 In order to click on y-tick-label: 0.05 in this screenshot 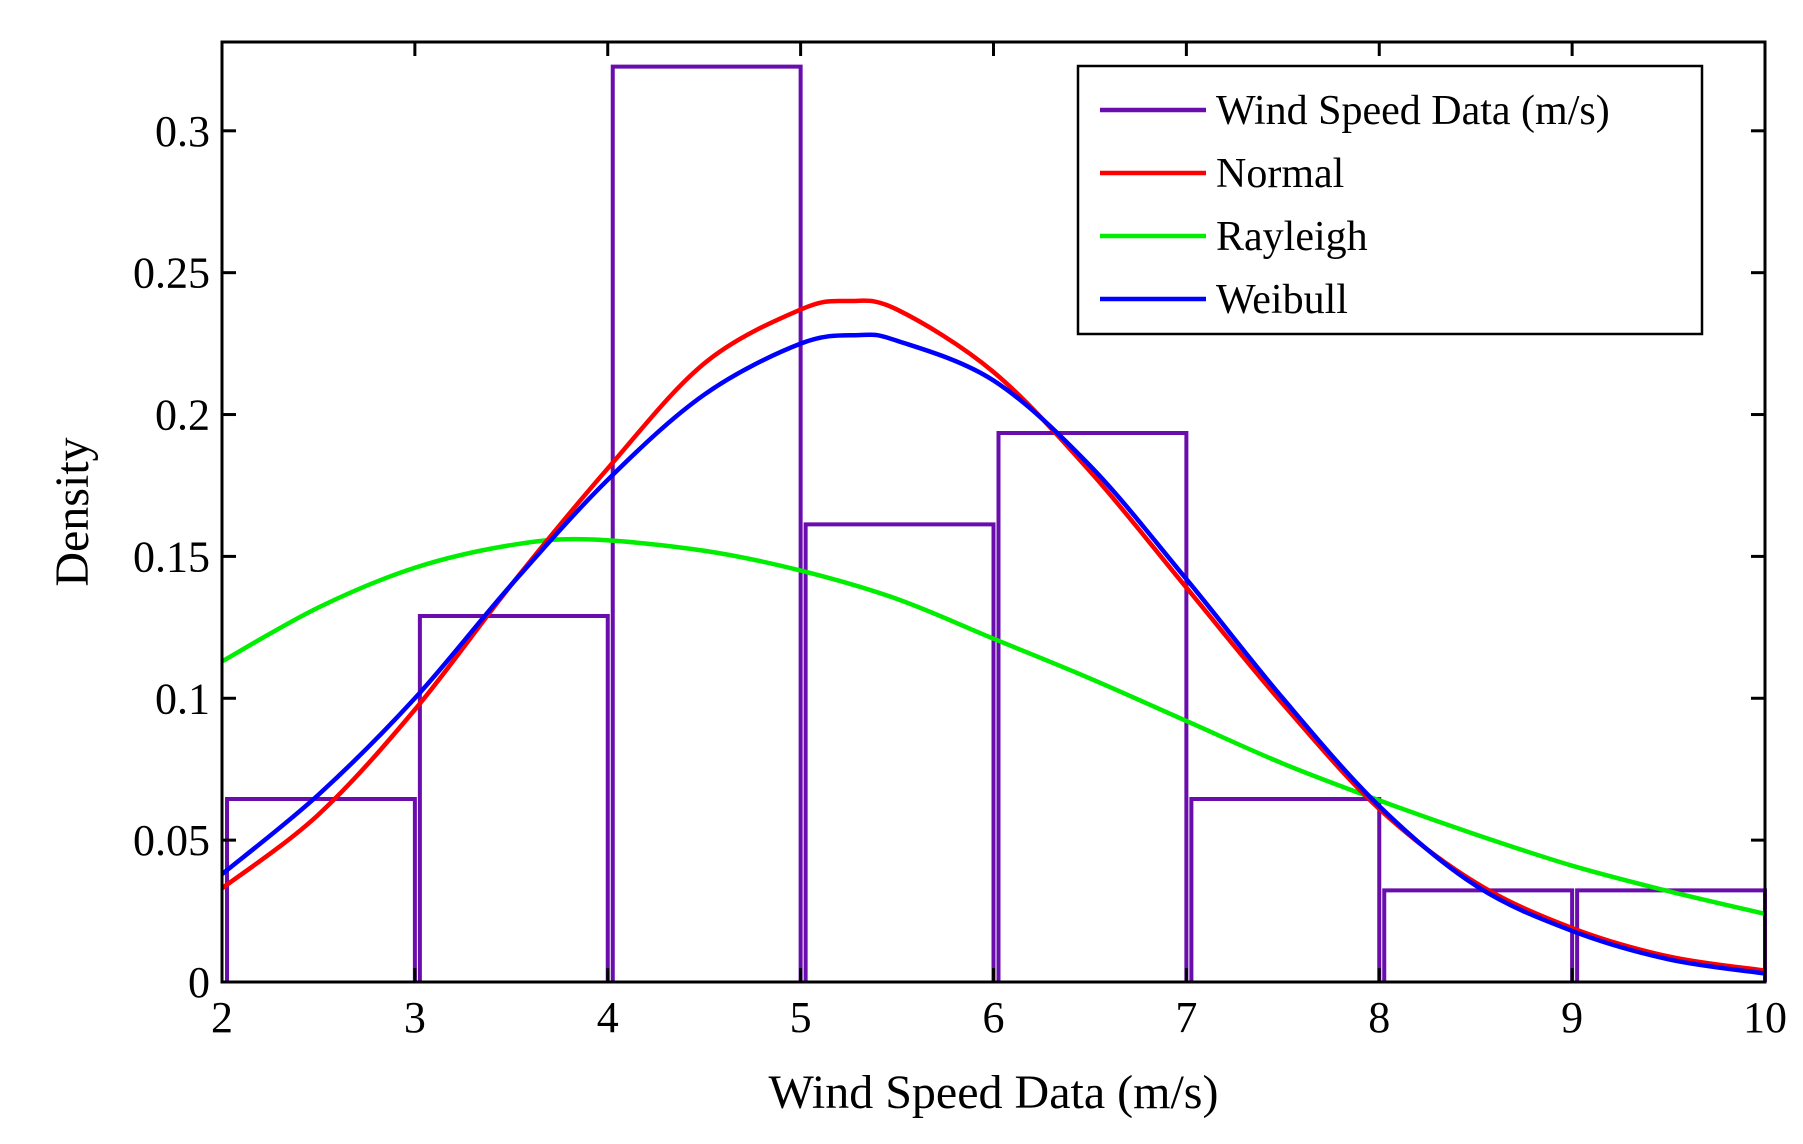, I will do `click(171, 840)`.